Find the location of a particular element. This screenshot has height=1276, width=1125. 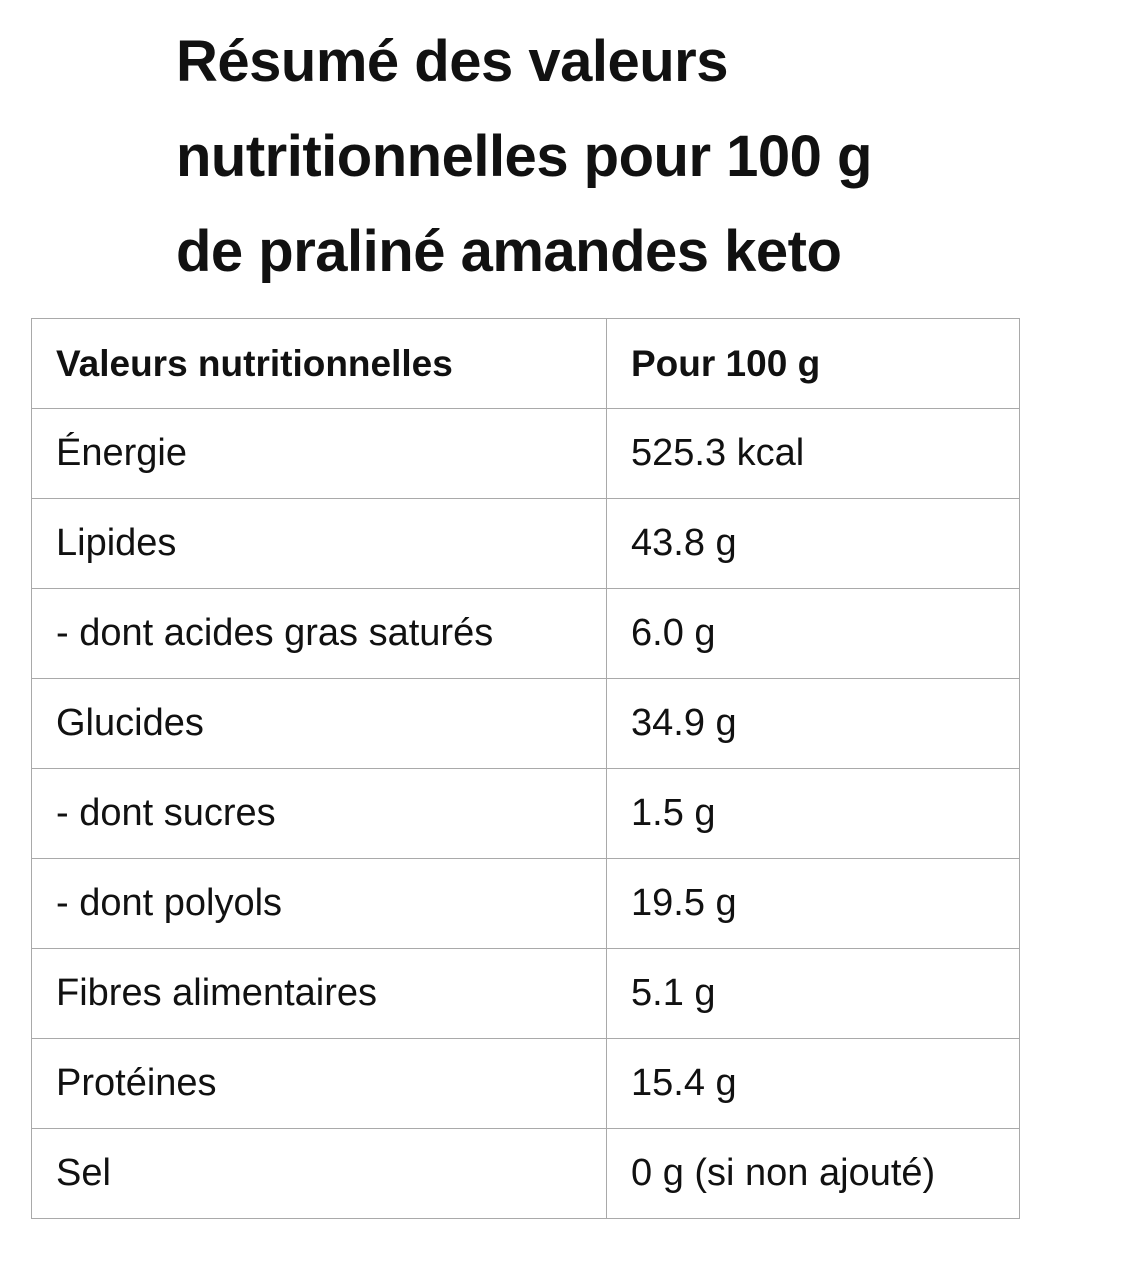

nutrient-name: Lipides is located at coordinates (319, 543).